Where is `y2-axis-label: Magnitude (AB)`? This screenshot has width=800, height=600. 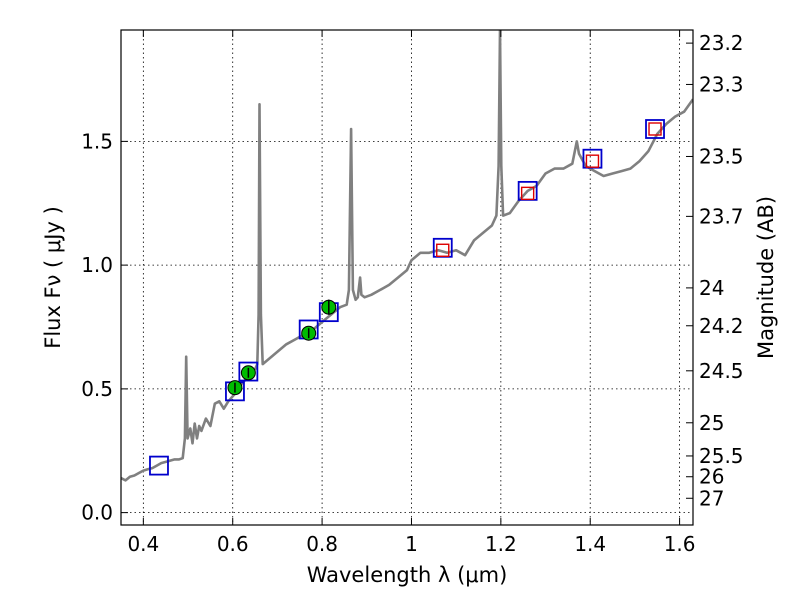
y2-axis-label: Magnitude (AB) is located at coordinates (766, 277).